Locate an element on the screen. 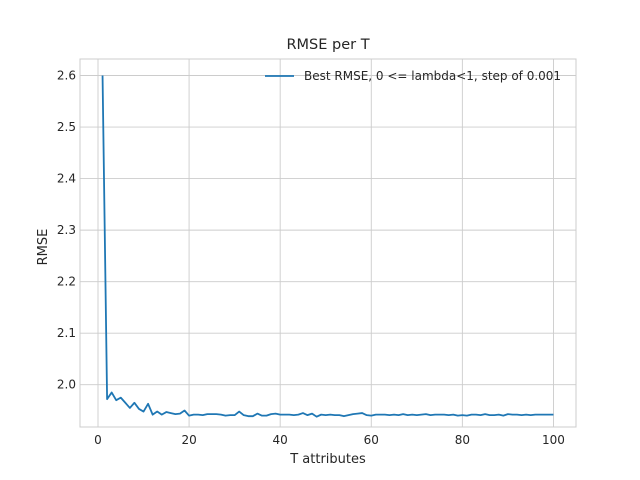 This screenshot has height=480, width=640. x-tick-label: 60 is located at coordinates (371, 440).